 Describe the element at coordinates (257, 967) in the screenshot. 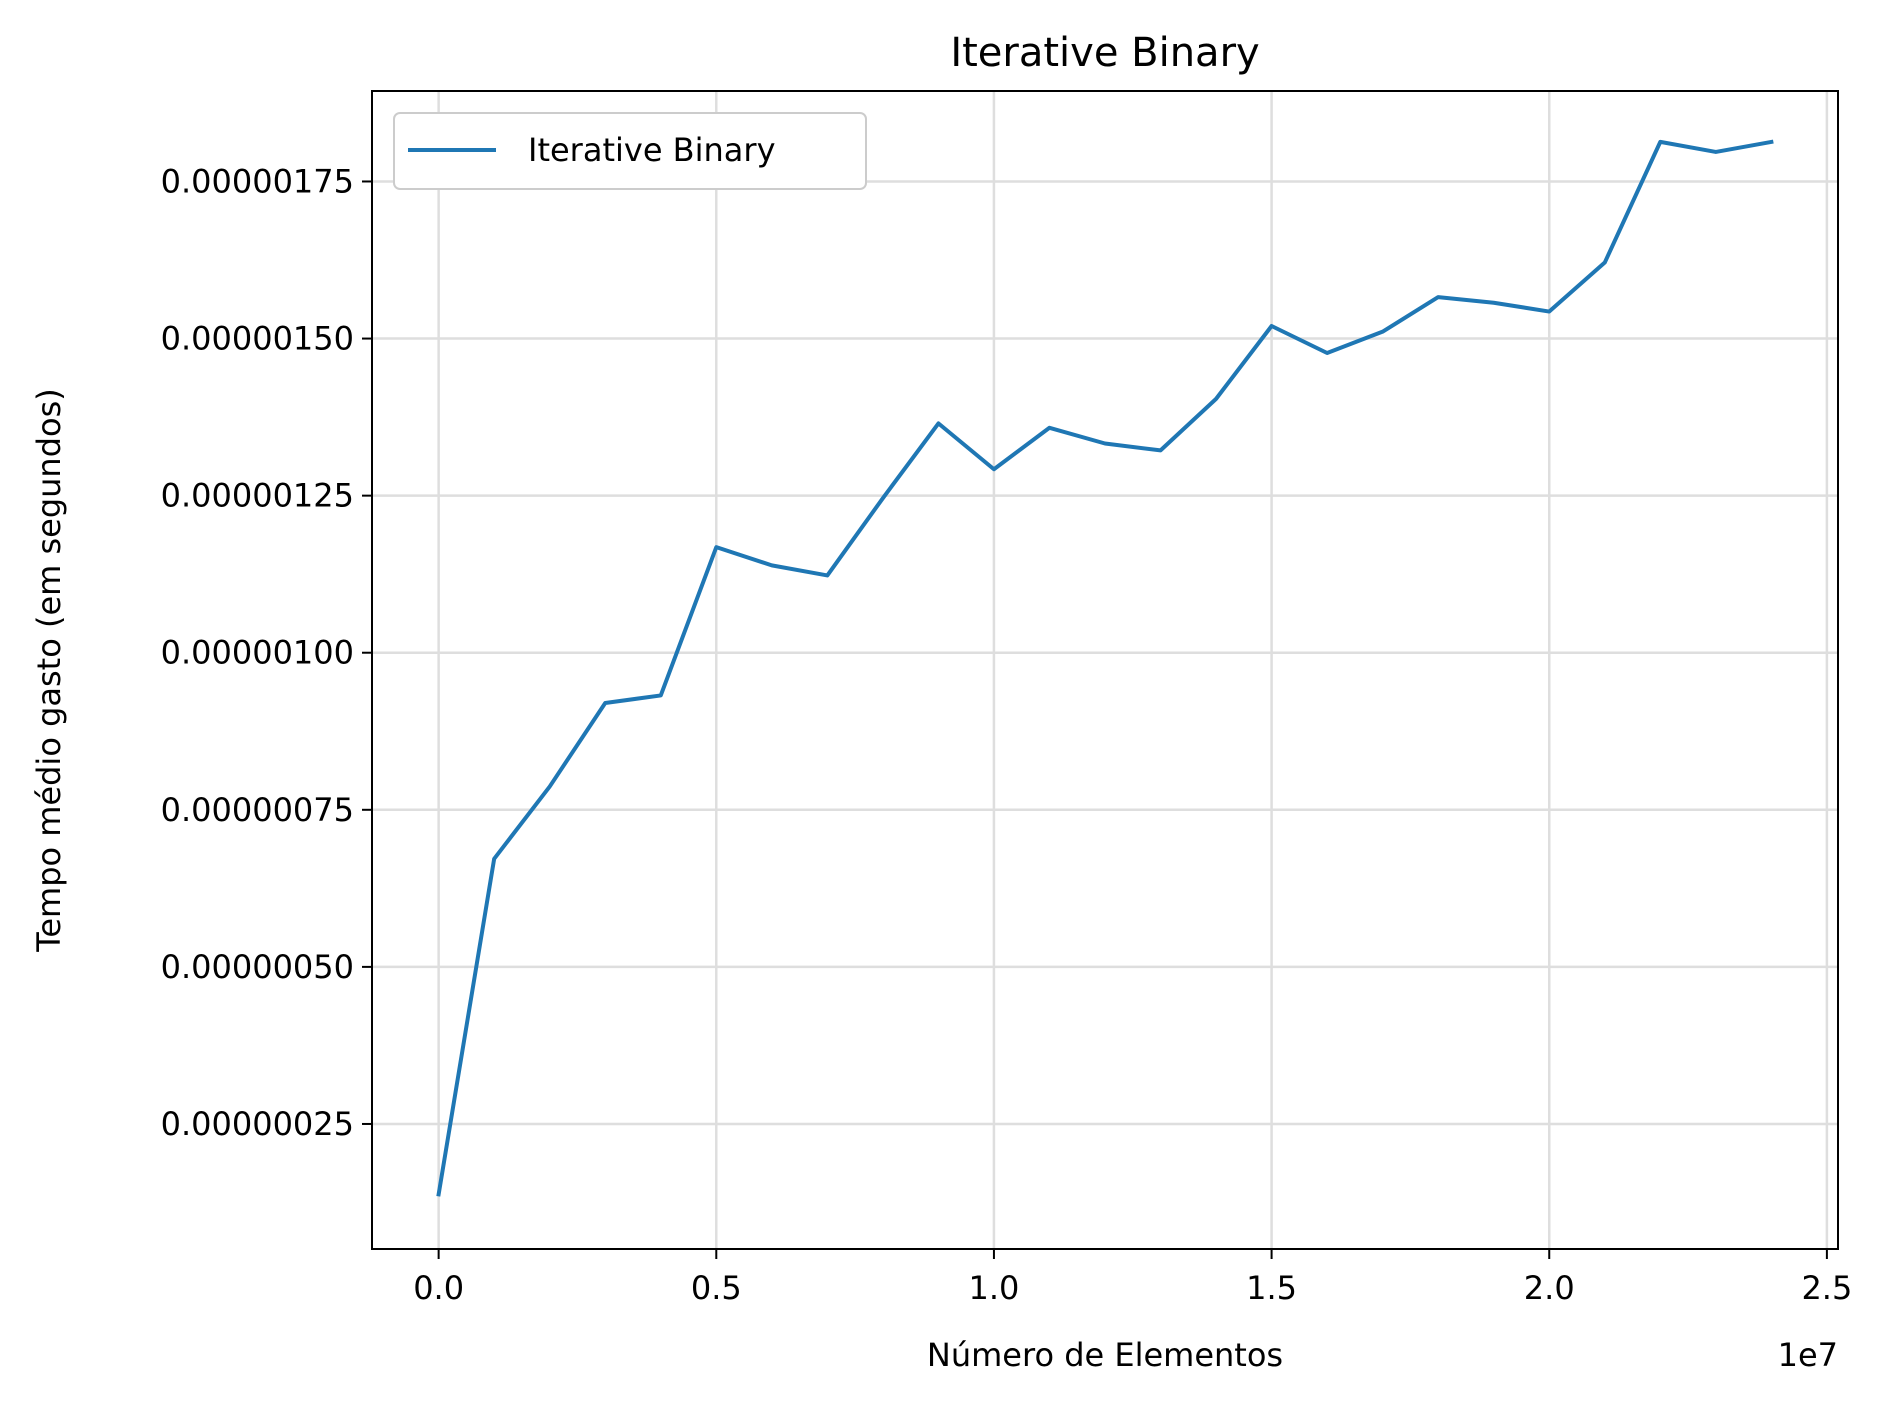

I see `y-tick-label: 0.00000050` at that location.